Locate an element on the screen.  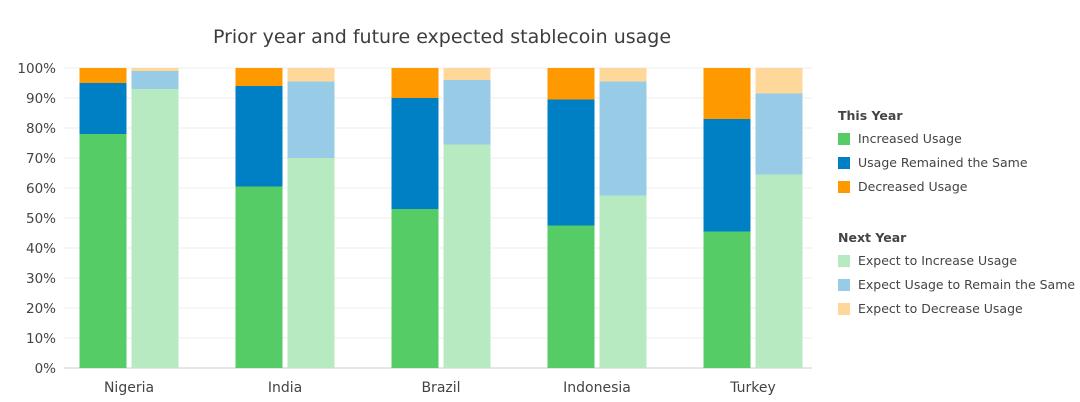
x-tick-label: Turkey is located at coordinates (752, 388).